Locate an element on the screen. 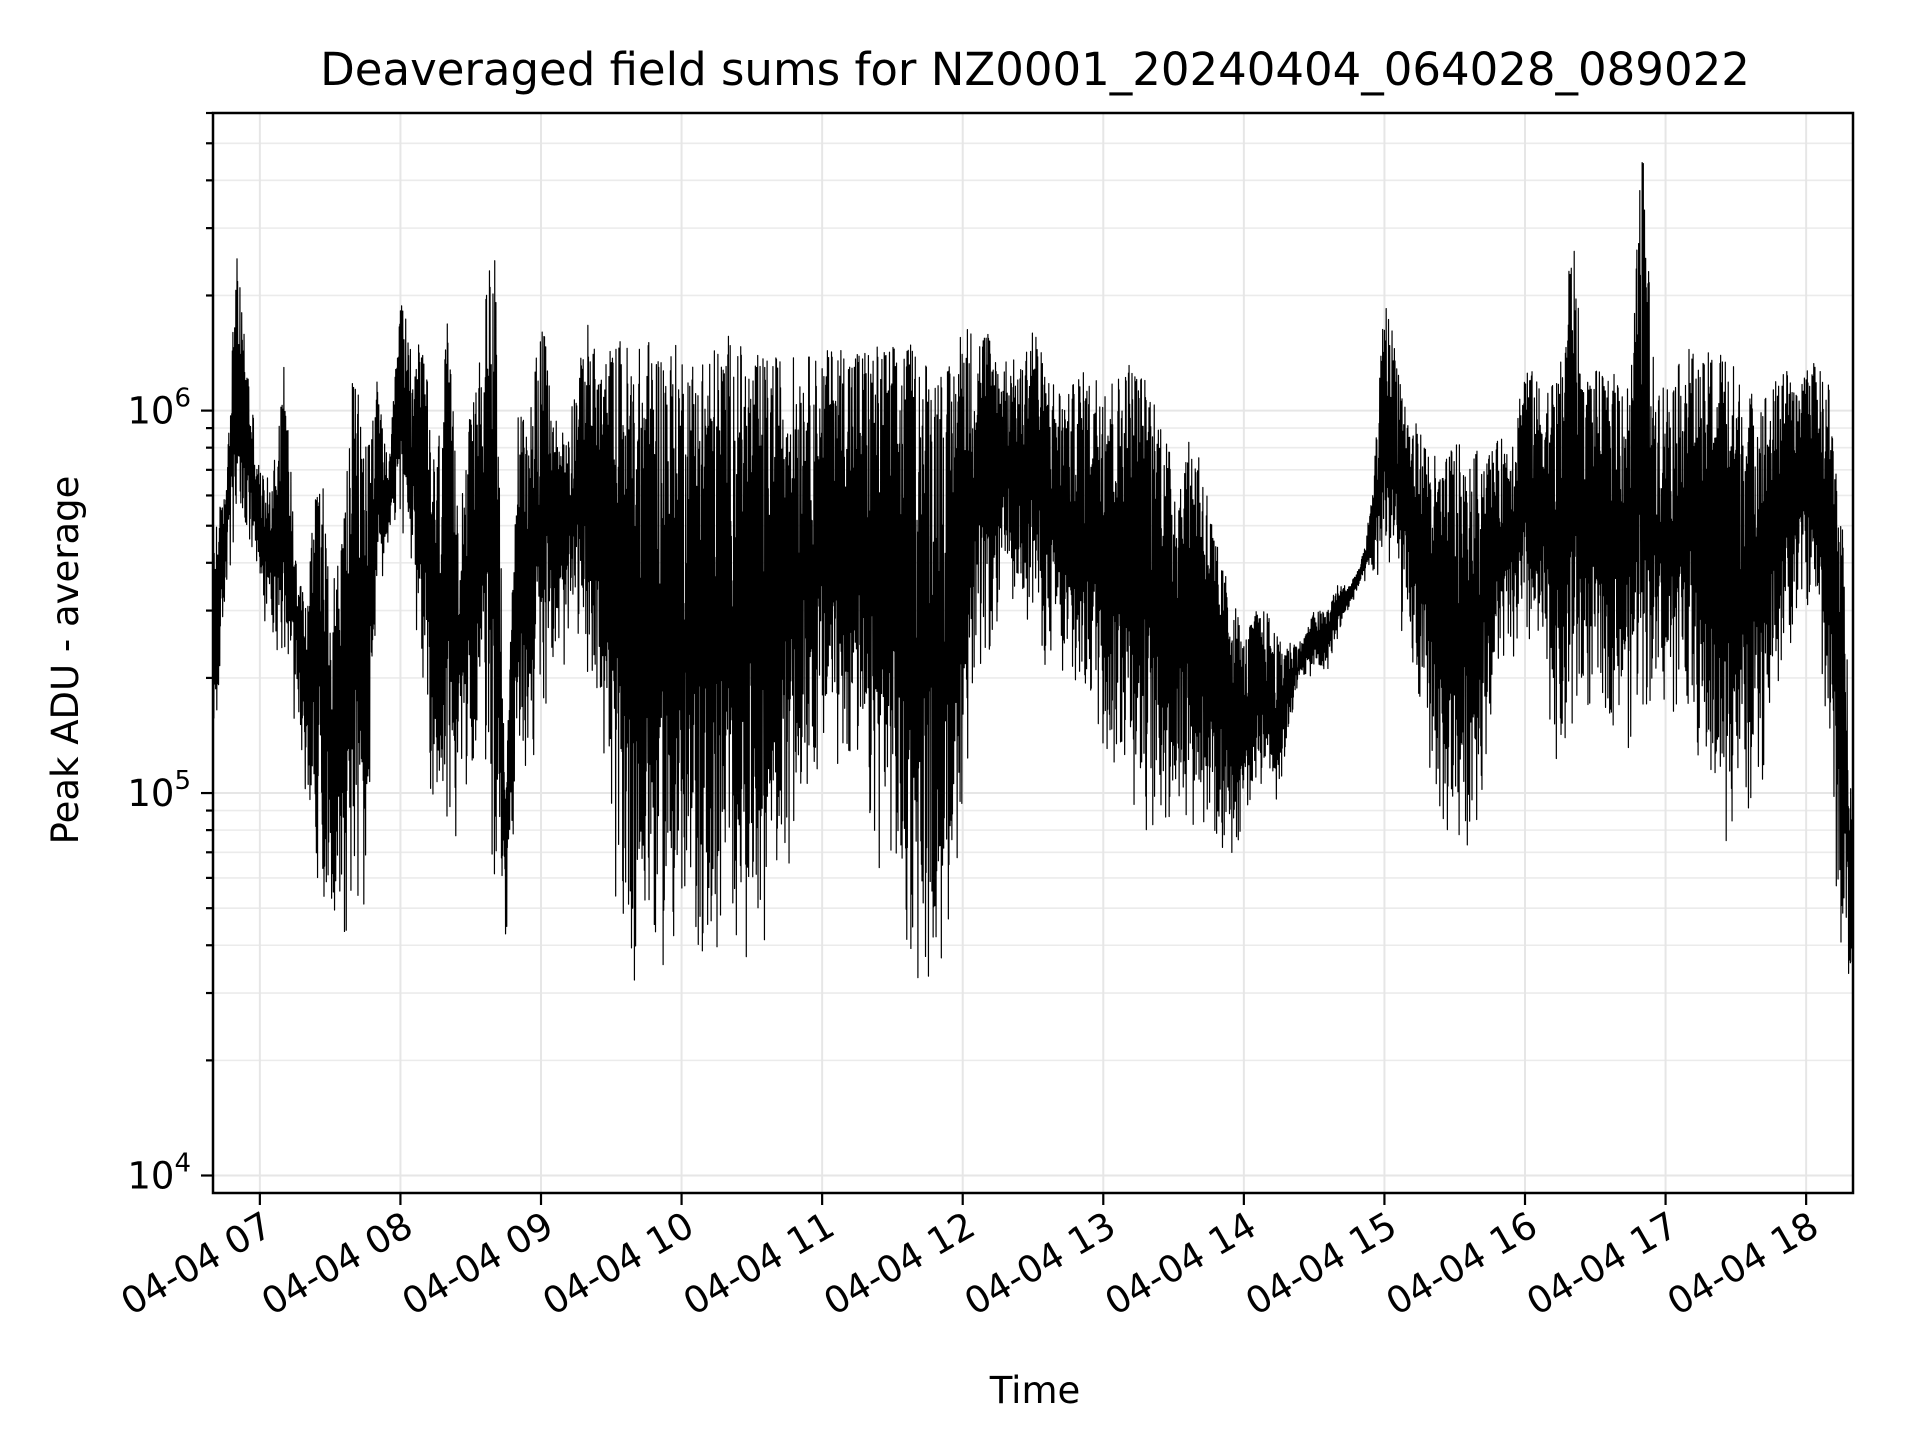  y-tick-exponent: 5 is located at coordinates (182, 781).